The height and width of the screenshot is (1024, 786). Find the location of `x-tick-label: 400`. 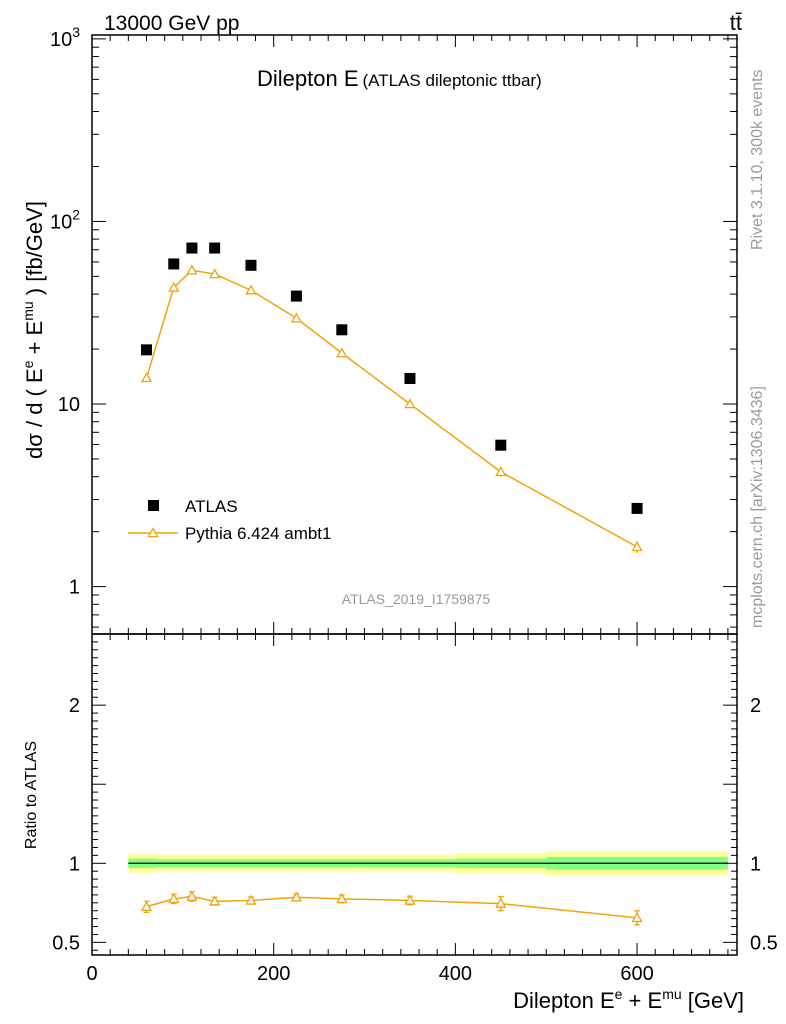

x-tick-label: 400 is located at coordinates (455, 974).